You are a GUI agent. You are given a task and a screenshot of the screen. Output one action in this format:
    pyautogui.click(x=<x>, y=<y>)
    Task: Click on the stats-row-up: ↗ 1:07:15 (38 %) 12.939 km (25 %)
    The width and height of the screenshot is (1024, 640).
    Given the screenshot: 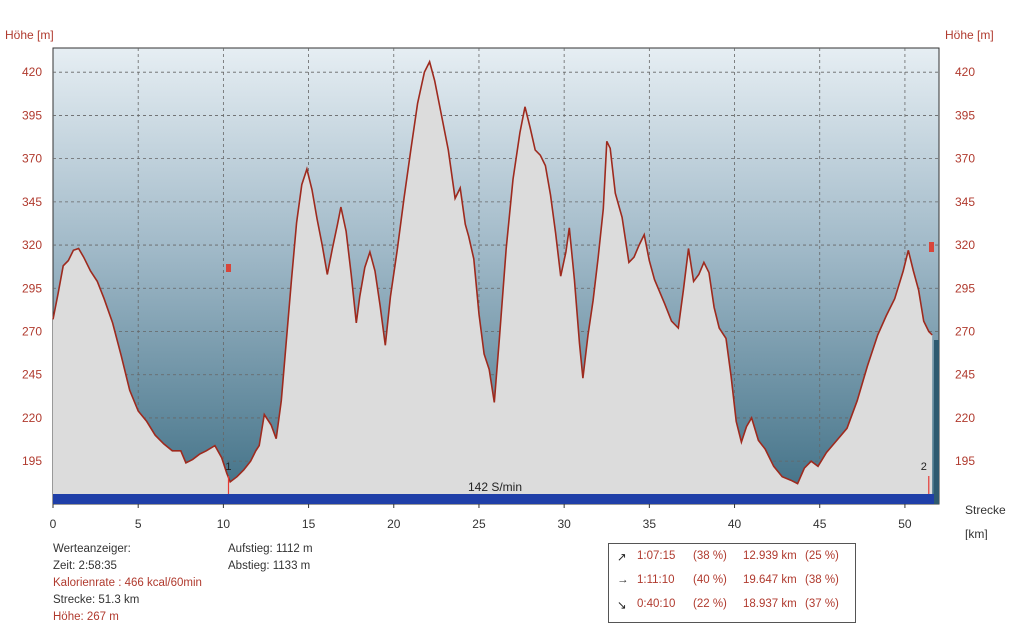 What is the action you would take?
    pyautogui.click(x=732, y=560)
    